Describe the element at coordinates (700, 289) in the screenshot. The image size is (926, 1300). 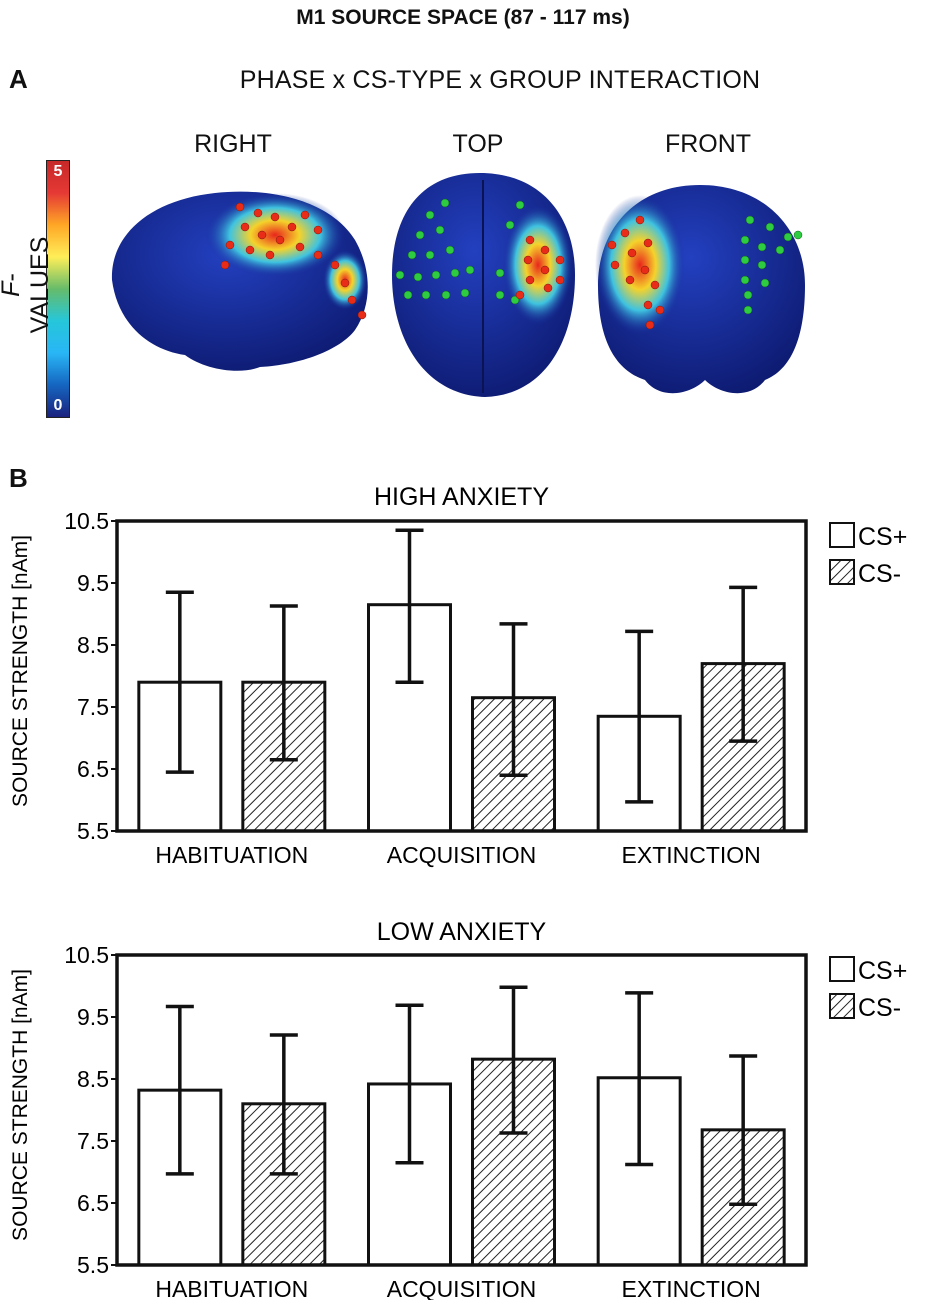
I see `brain-front-view` at that location.